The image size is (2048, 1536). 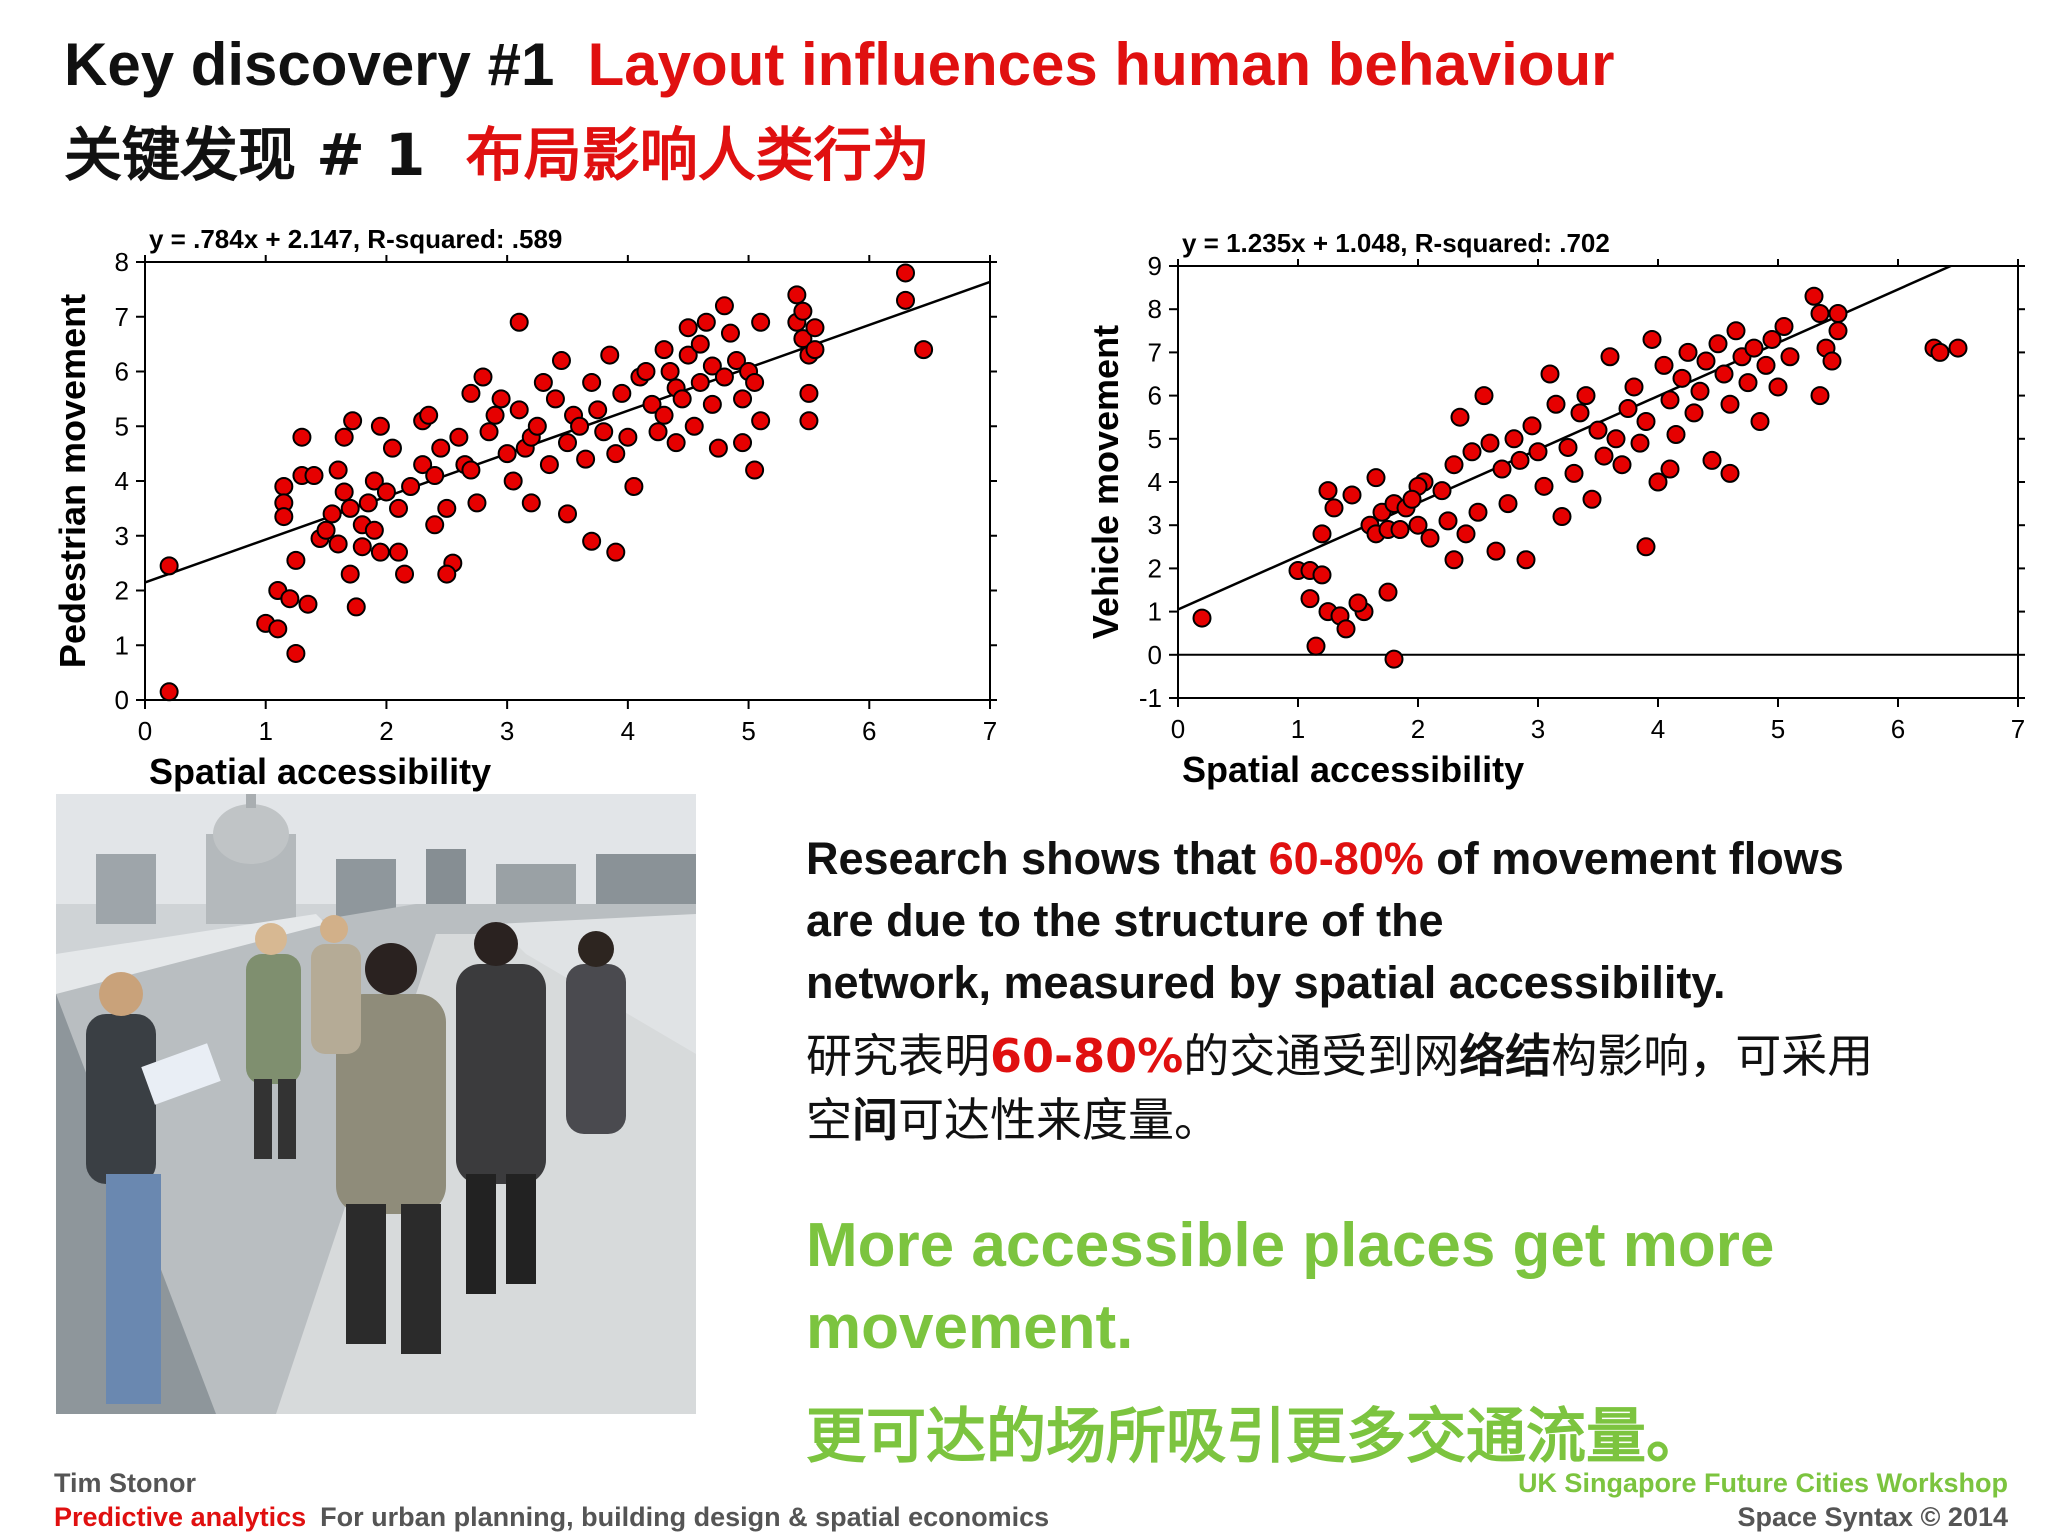 What do you see at coordinates (122, 317) in the screenshot?
I see `y-tick-label: 7` at bounding box center [122, 317].